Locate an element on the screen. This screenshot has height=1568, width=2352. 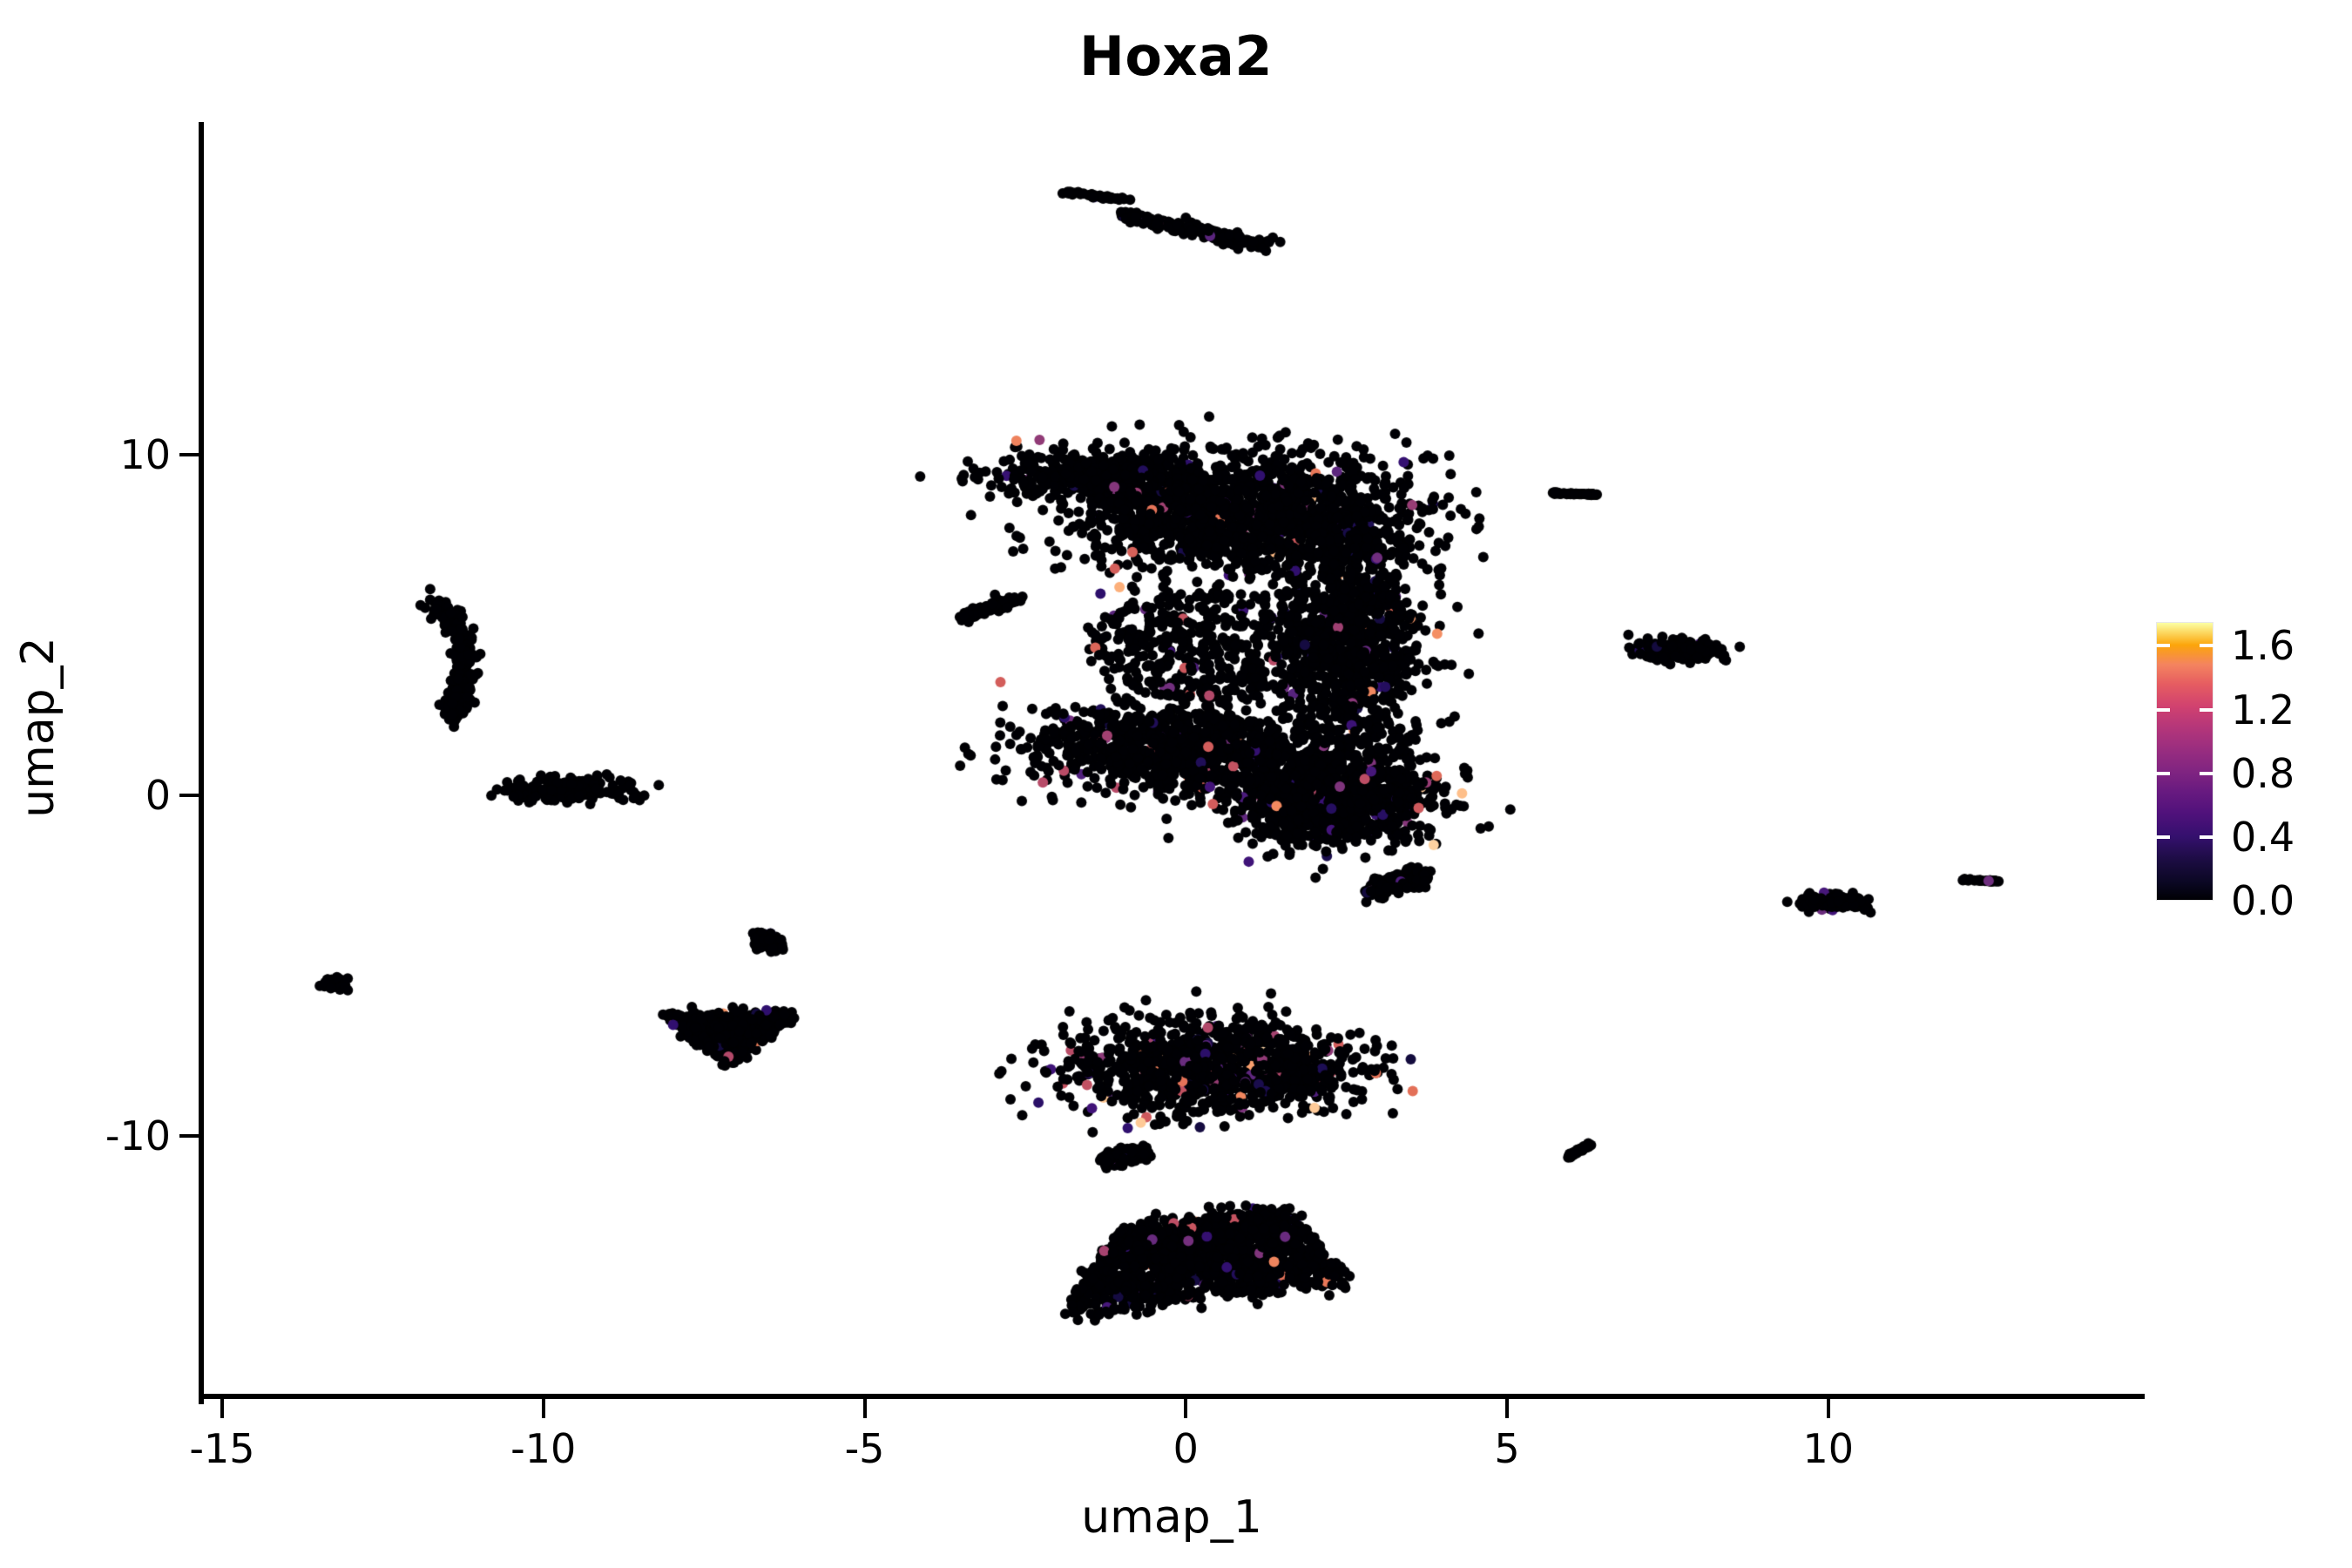
y-tick-label: 10 is located at coordinates (145, 455).